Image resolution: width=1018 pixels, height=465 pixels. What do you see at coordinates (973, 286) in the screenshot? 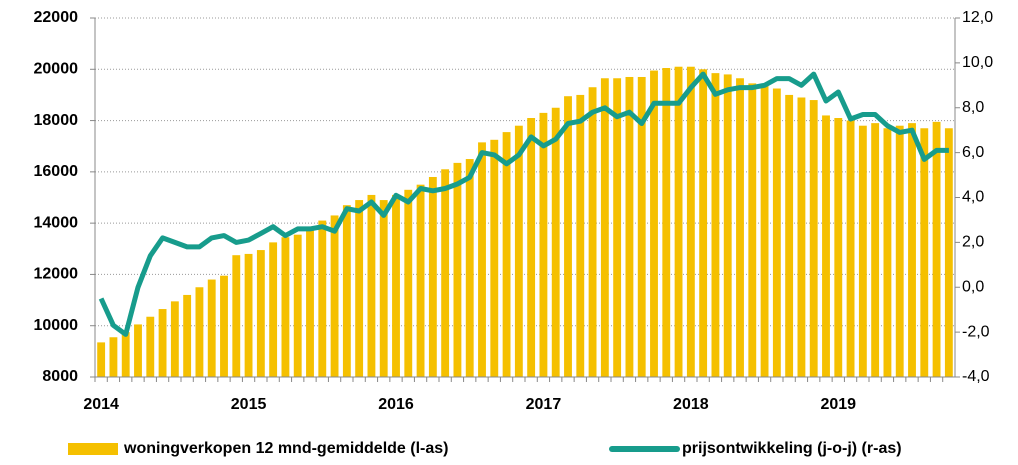
I see `y2-tick-label: 0,0` at bounding box center [973, 286].